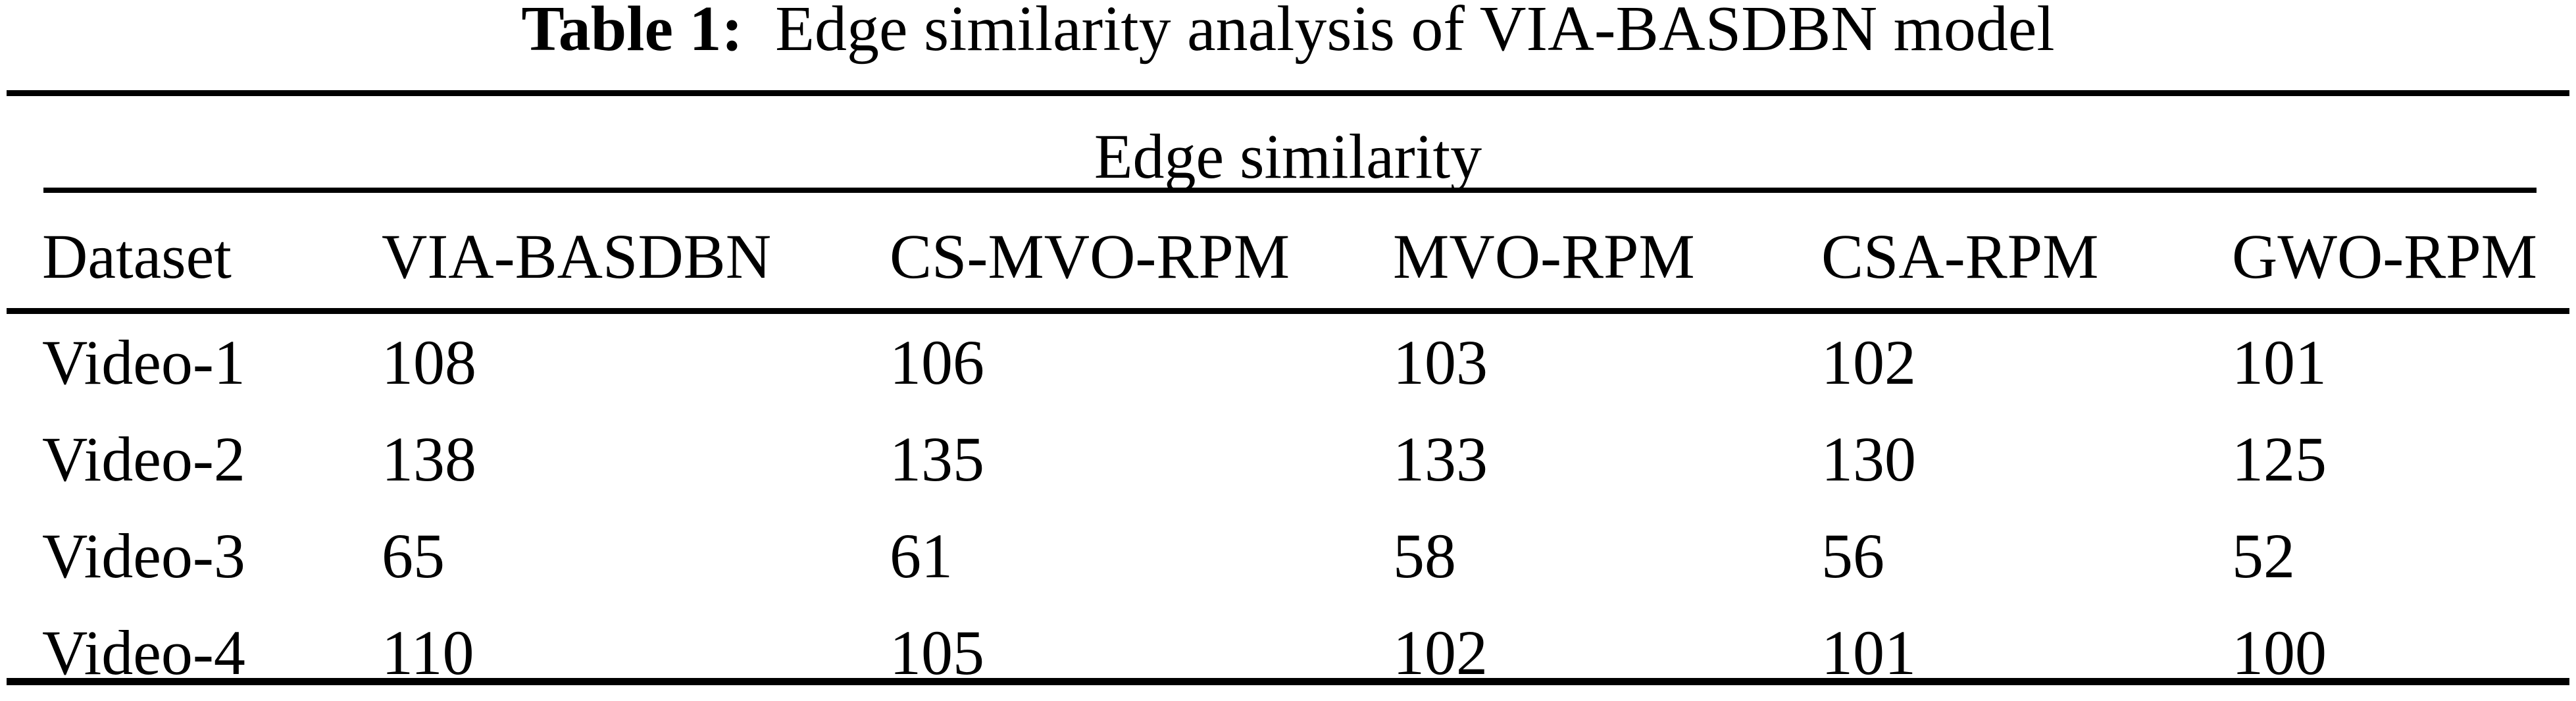 This screenshot has height=701, width=2576. What do you see at coordinates (429, 459) in the screenshot?
I see `value-cell: 138` at bounding box center [429, 459].